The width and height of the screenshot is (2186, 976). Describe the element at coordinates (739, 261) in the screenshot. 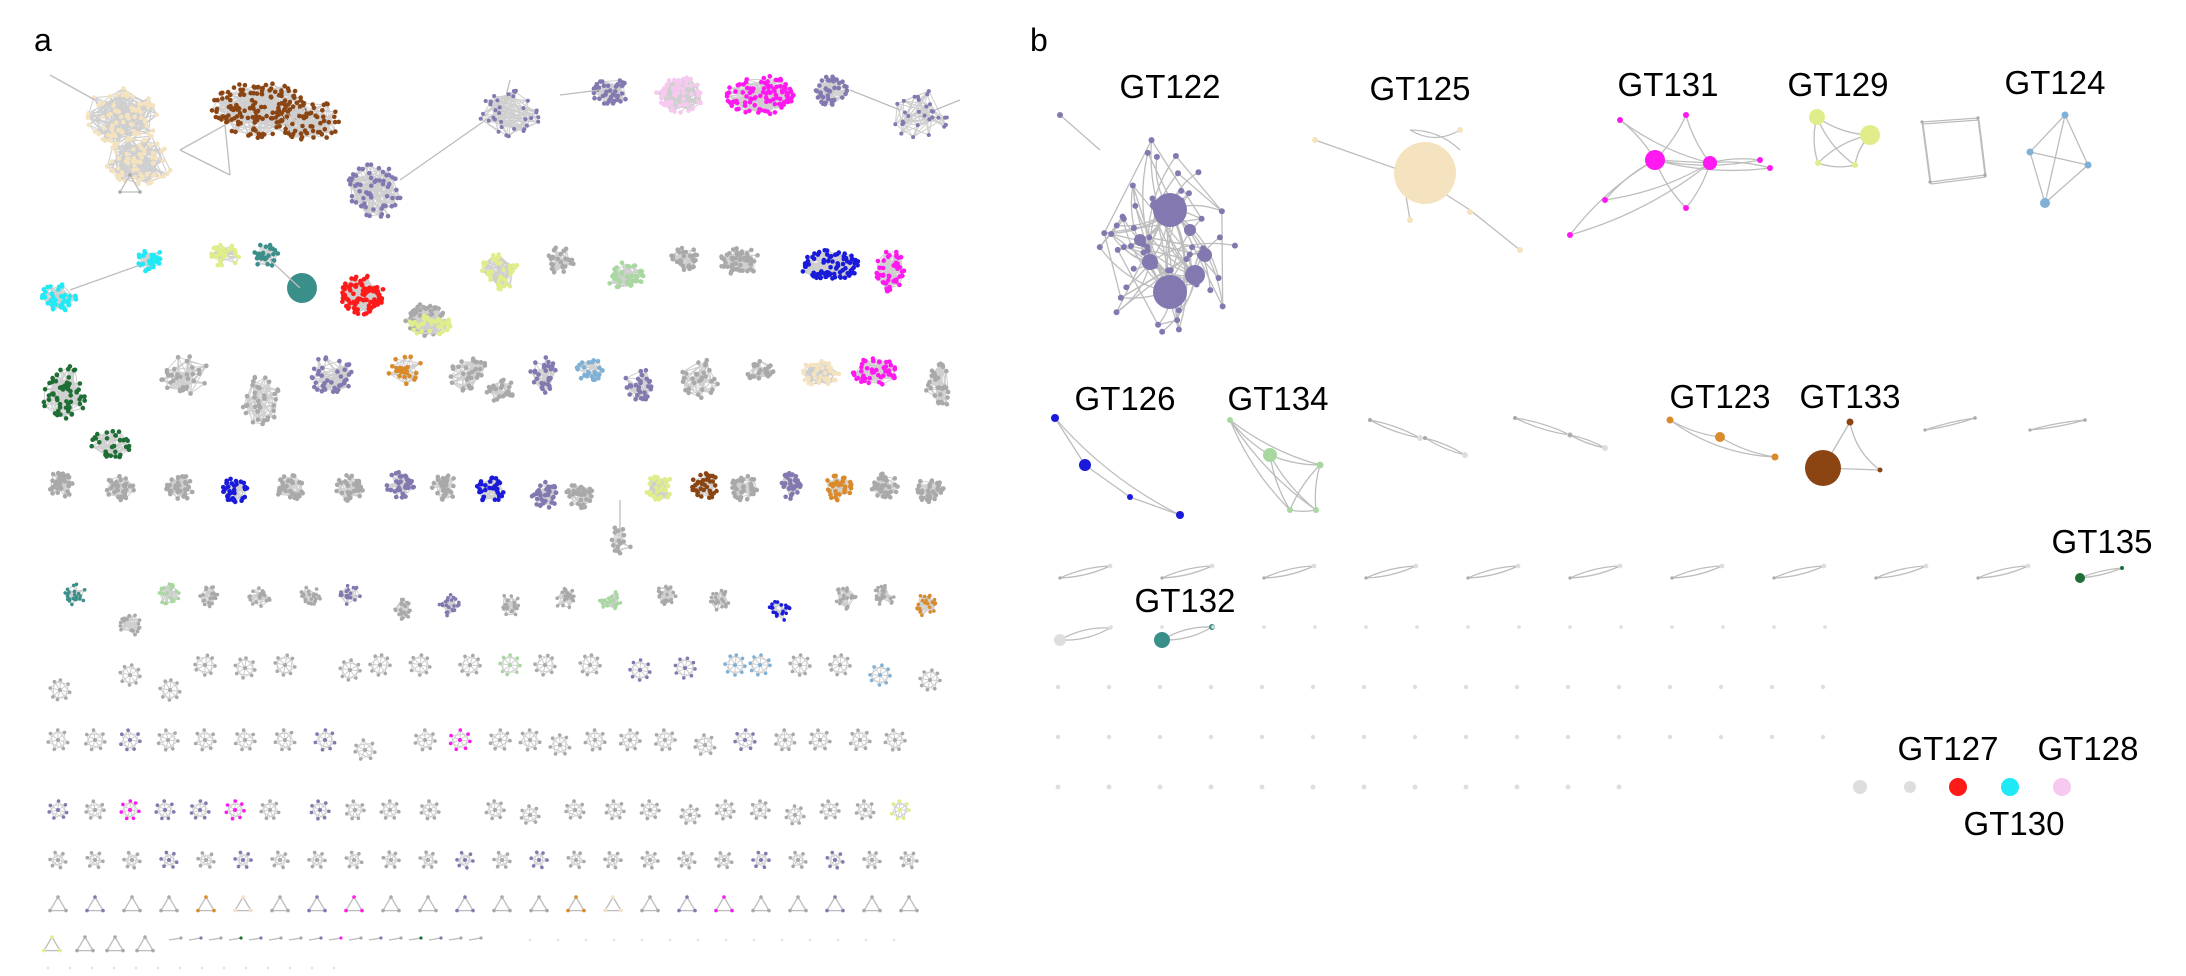

I see `cluster-blob` at that location.